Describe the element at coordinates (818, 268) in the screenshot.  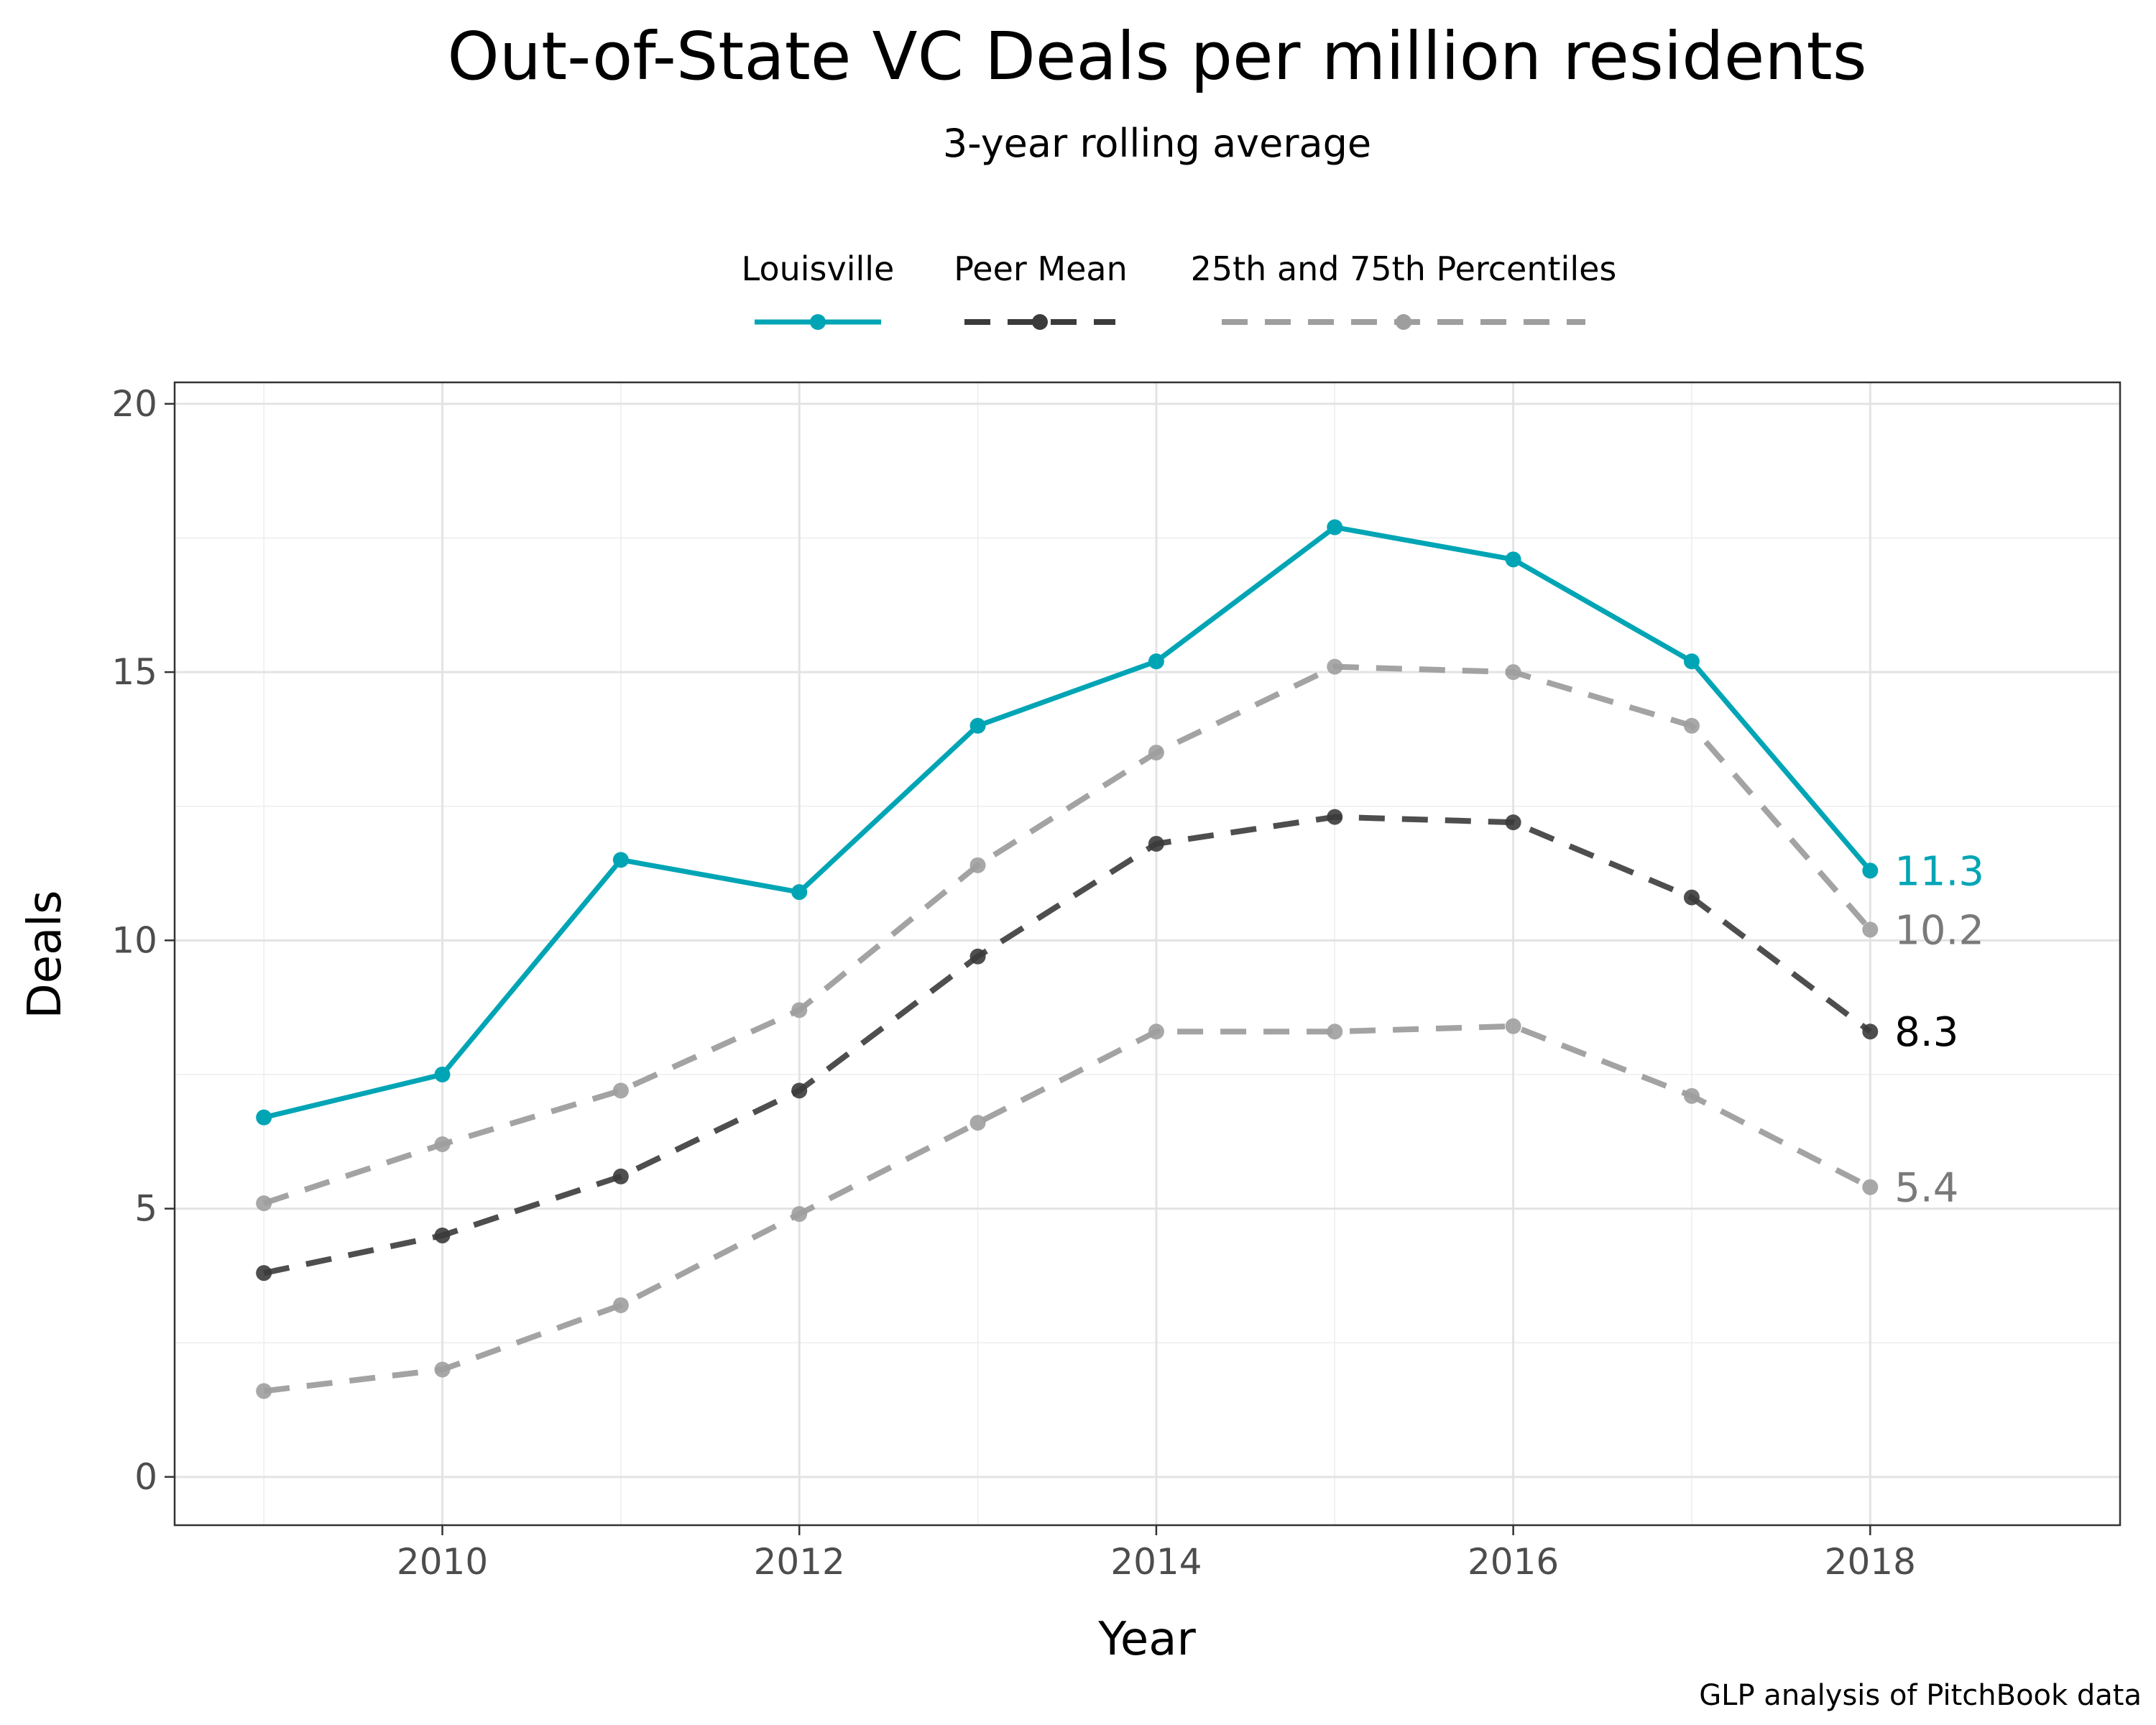
I see `legend-label: Louisville` at that location.